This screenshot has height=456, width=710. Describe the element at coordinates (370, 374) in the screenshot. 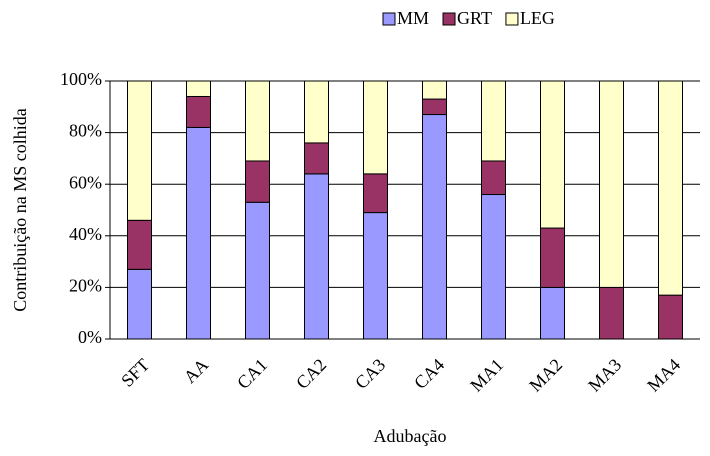

I see `x-tick-label: CA3` at that location.